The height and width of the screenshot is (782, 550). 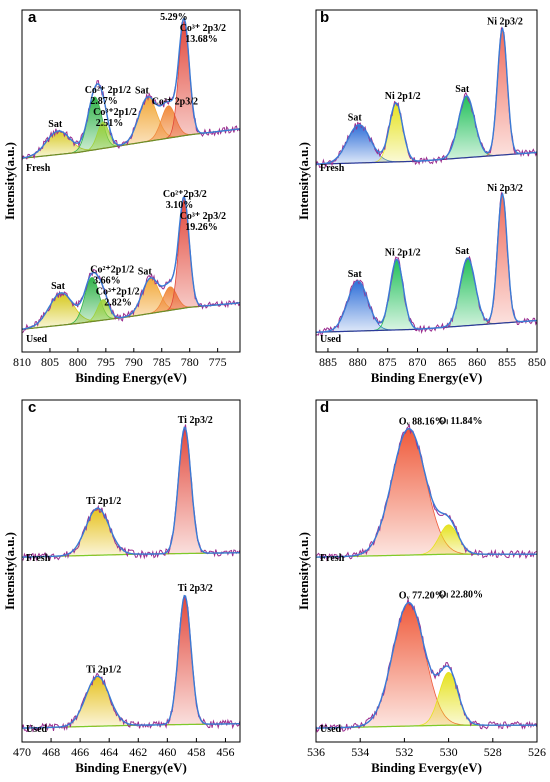 What do you see at coordinates (104, 101) in the screenshot?
I see `peak-annotation: 2.87%` at bounding box center [104, 101].